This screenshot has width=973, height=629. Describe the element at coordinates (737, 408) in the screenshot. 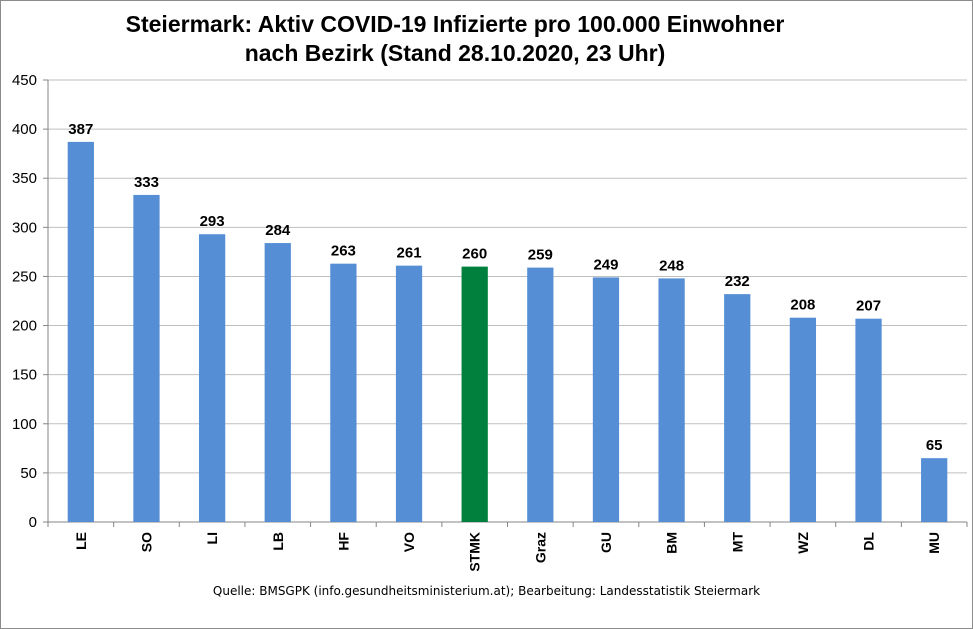

I see `bar-mt` at that location.